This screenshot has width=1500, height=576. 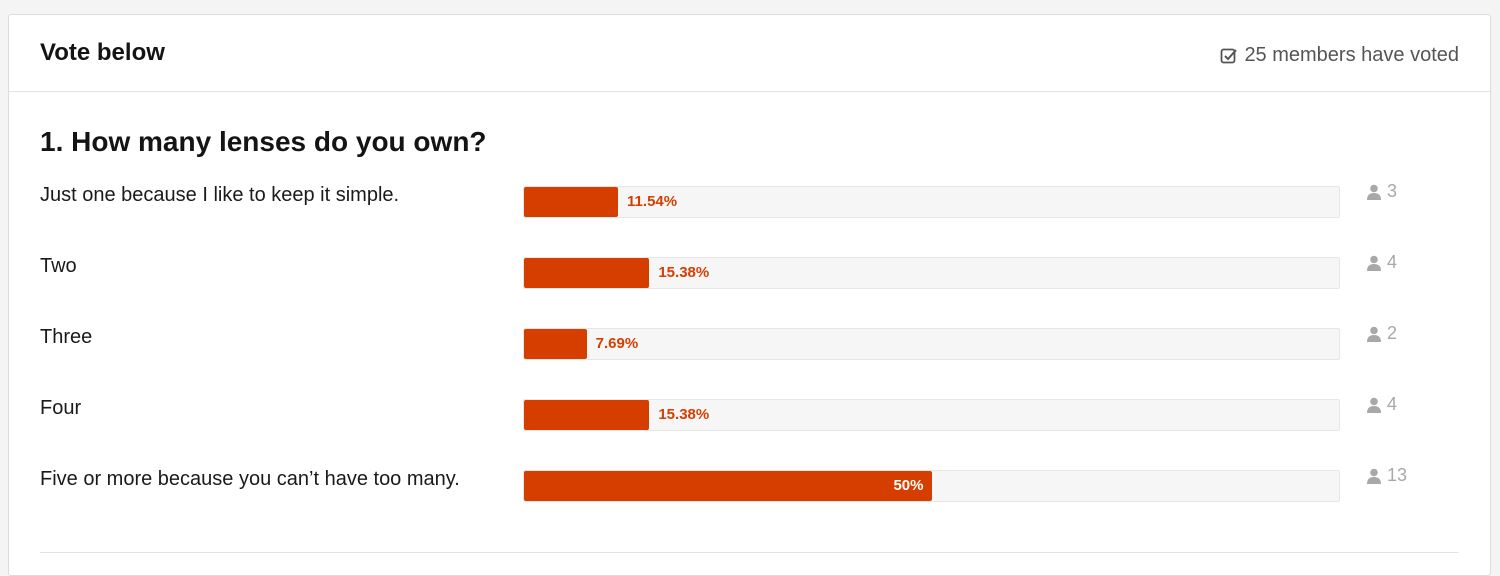 I want to click on vote-count: 2, so click(x=1382, y=333).